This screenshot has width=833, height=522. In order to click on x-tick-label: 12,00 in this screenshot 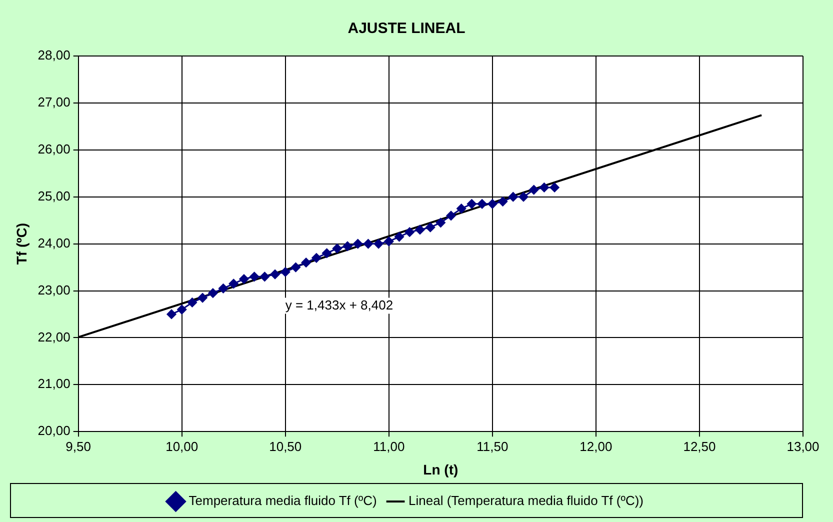, I will do `click(596, 446)`.